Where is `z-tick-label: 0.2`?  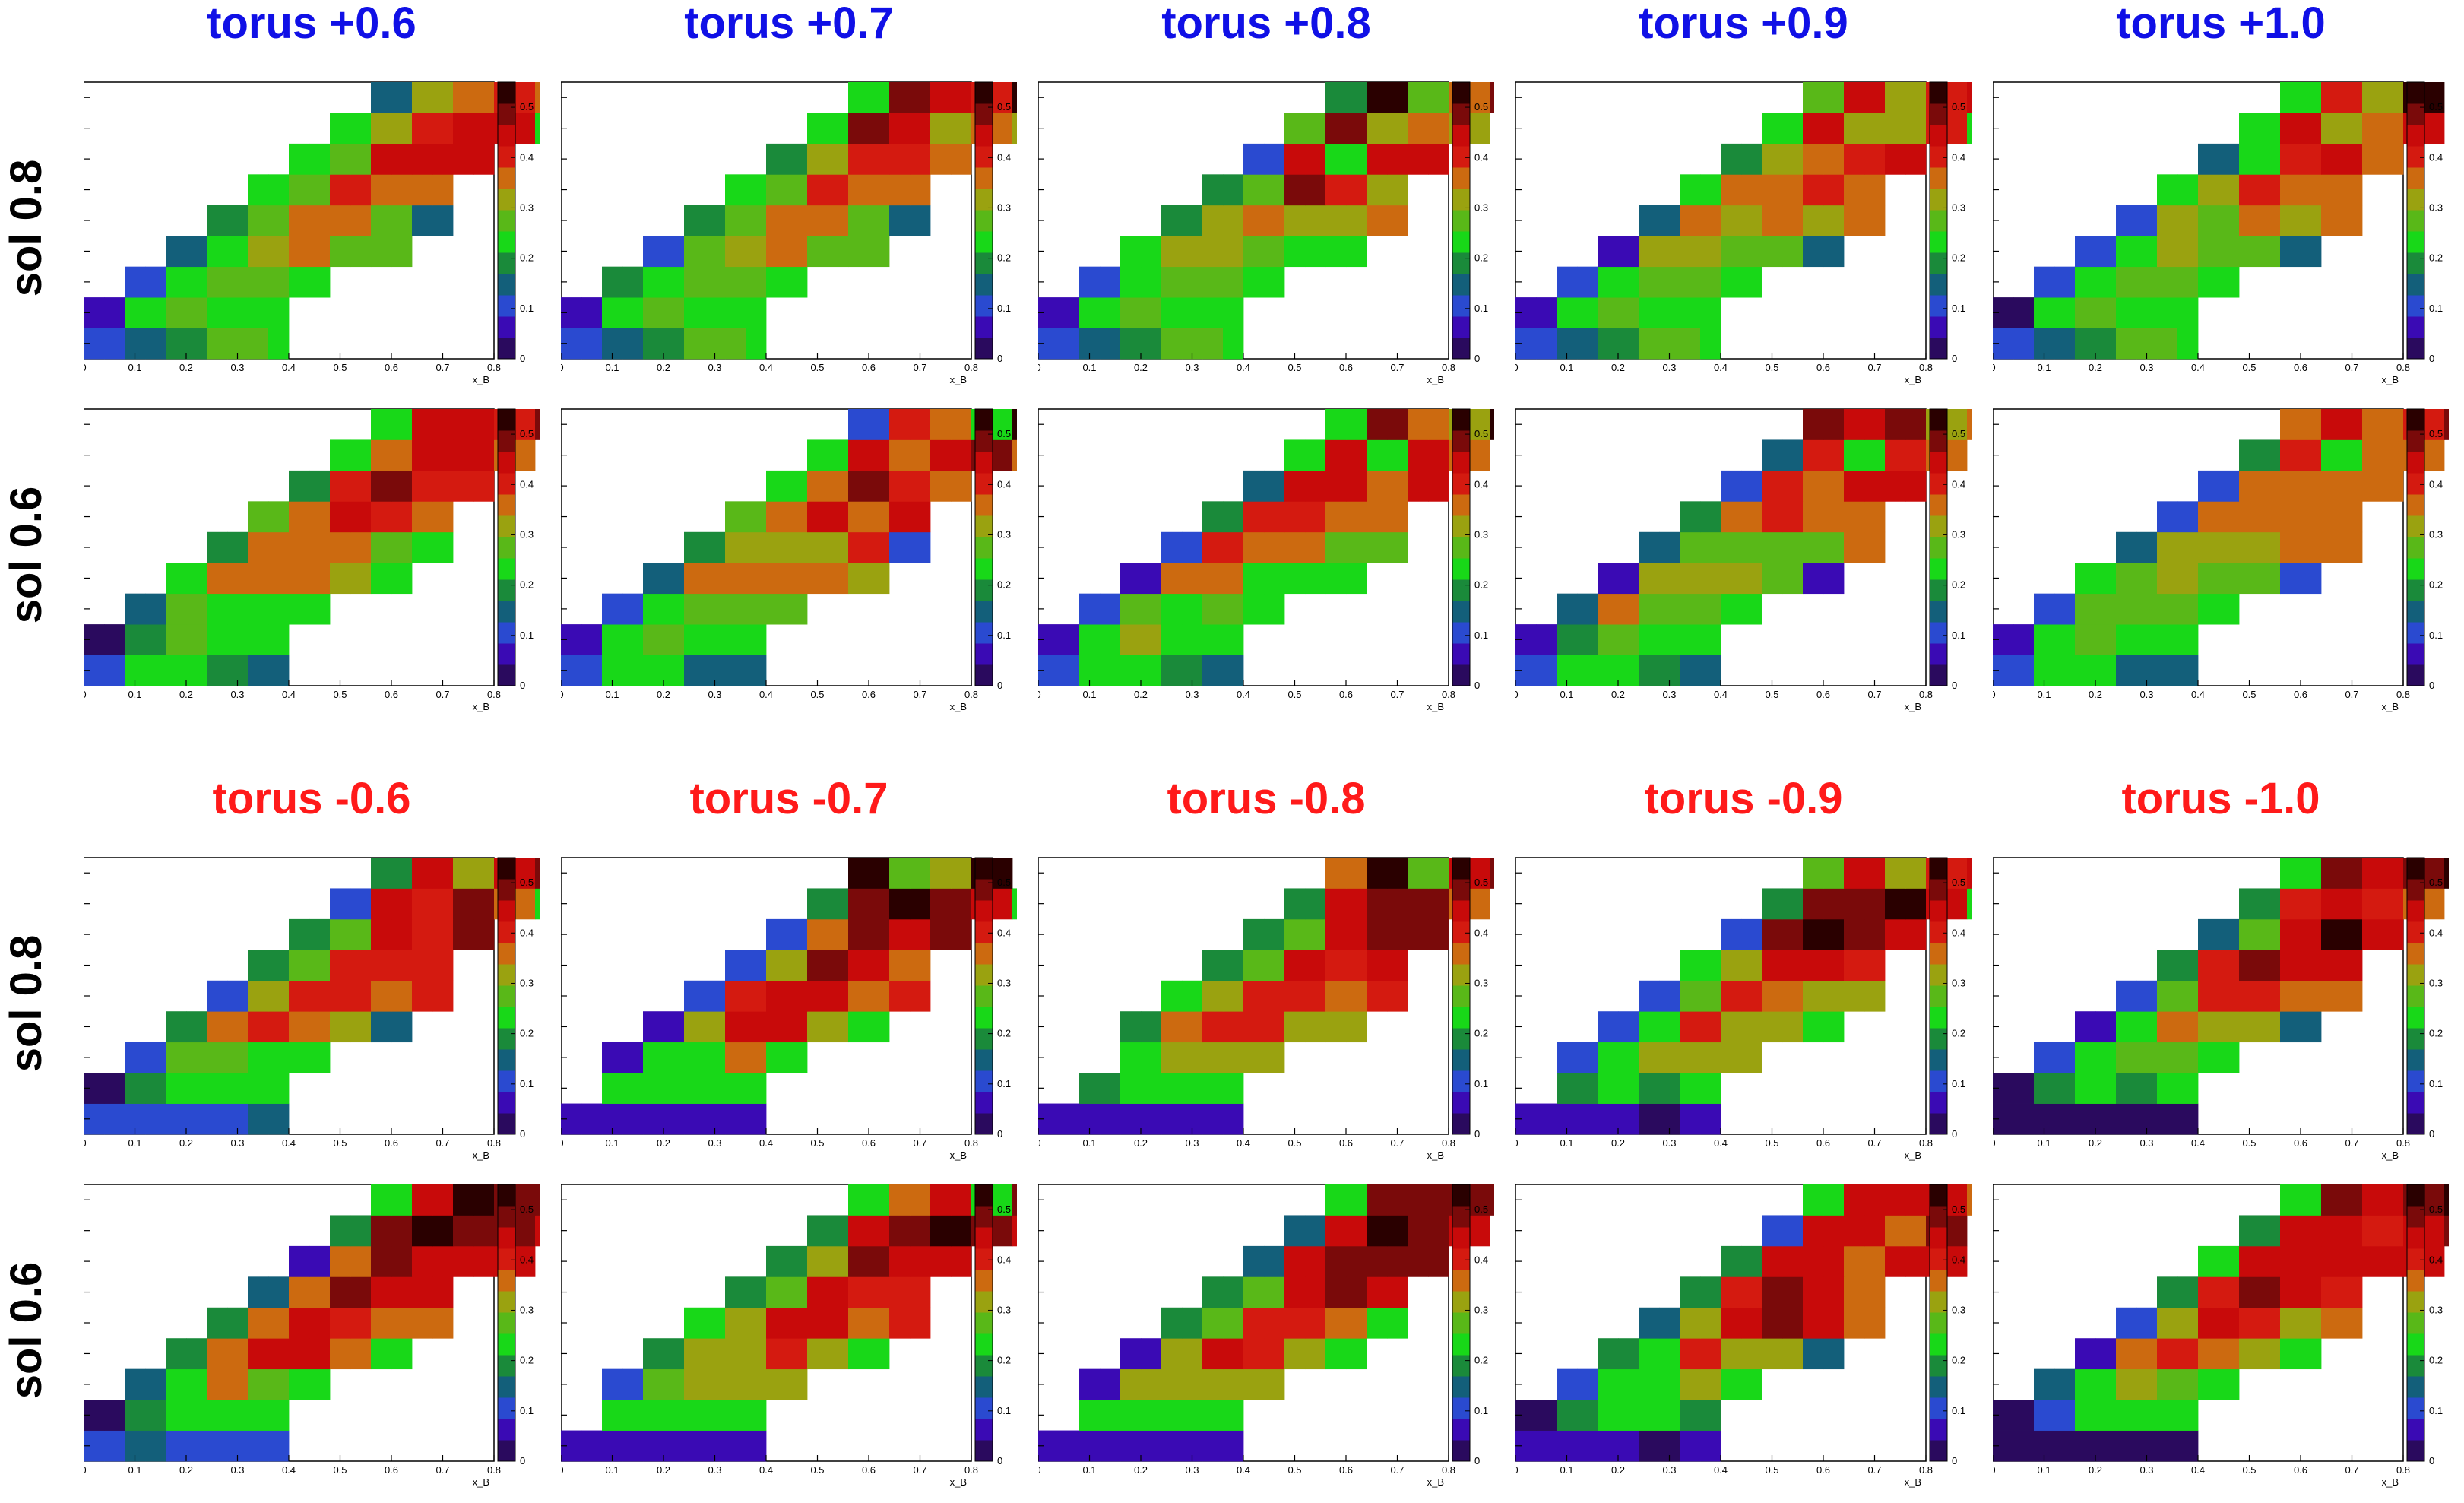
z-tick-label: 0.2 is located at coordinates (1958, 258).